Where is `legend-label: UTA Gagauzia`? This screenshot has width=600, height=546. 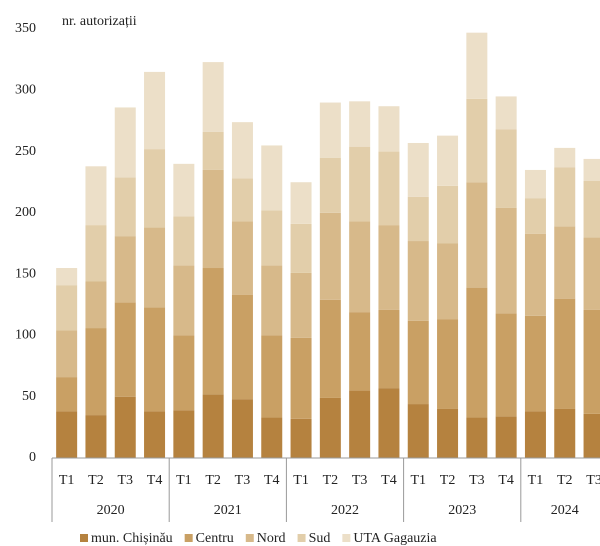
legend-label: UTA Gagauzia is located at coordinates (395, 538).